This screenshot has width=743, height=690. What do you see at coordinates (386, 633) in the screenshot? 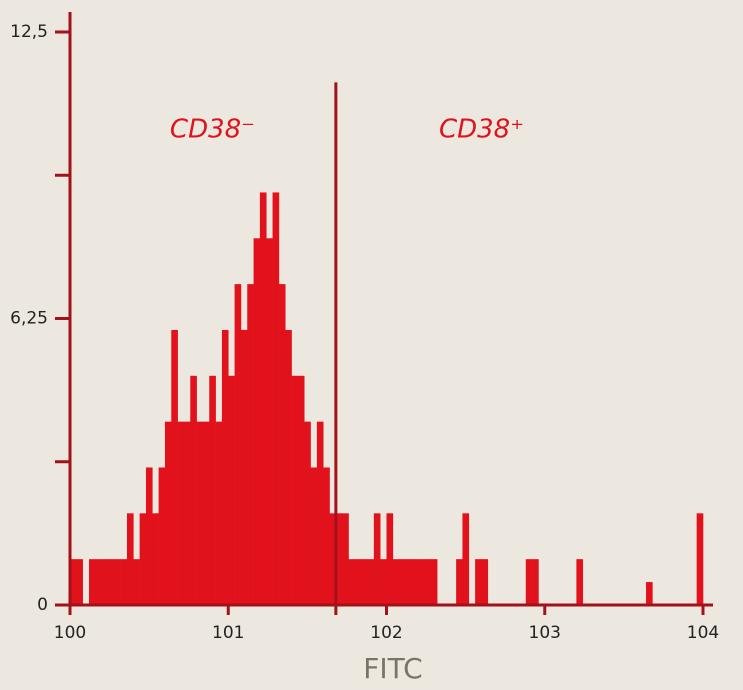
I see `x-tick-label: 102` at bounding box center [386, 633].